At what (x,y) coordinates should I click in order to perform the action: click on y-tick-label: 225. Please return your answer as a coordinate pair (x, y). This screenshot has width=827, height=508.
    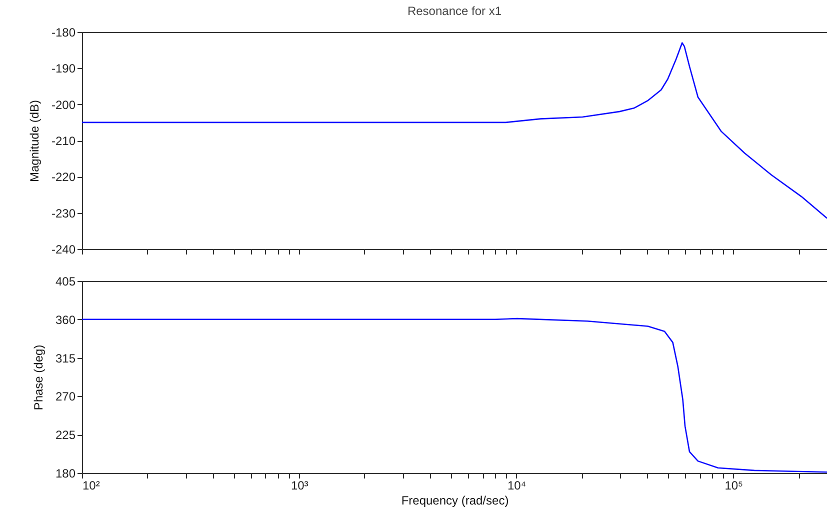
    Looking at the image, I should click on (65, 435).